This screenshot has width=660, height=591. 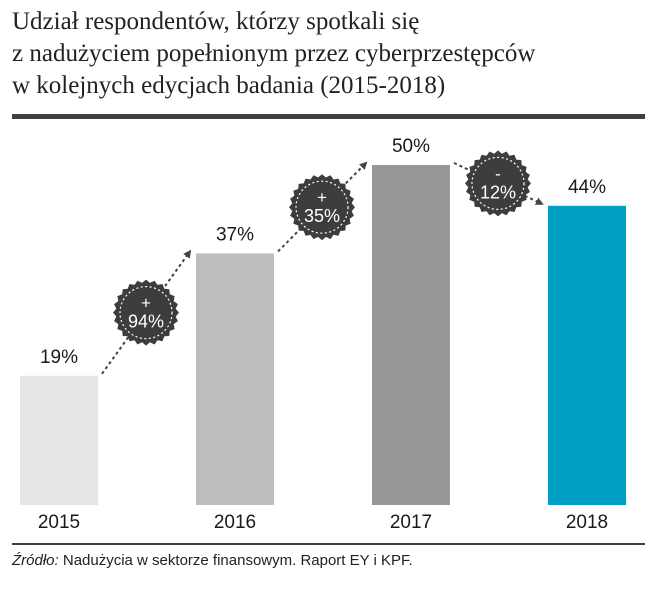 What do you see at coordinates (146, 303) in the screenshot?
I see `change-sign-1: +` at bounding box center [146, 303].